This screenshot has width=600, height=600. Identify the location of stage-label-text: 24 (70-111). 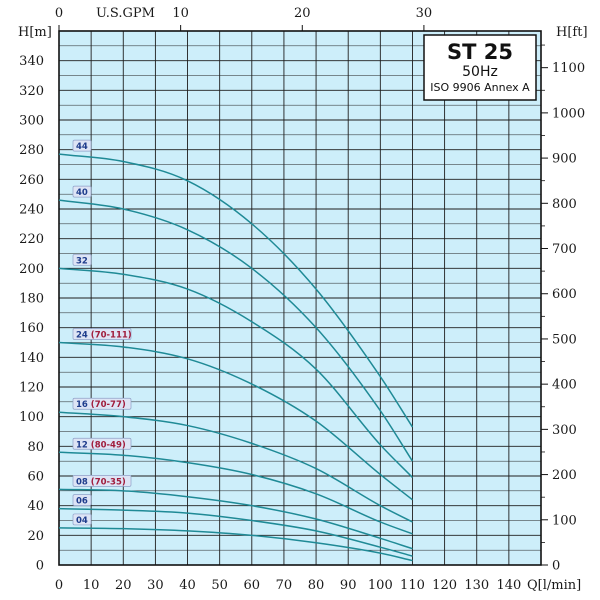
(104, 336).